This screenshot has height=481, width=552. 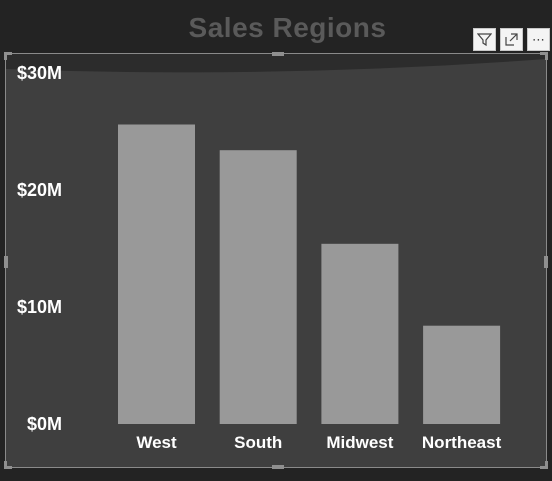 I want to click on focus-mode-button, so click(x=511, y=39).